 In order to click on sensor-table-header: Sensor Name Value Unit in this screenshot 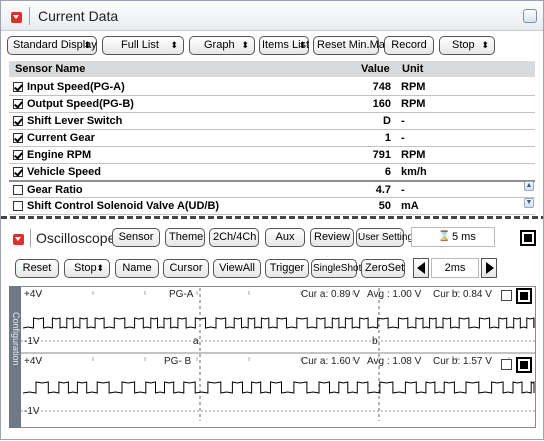, I will do `click(272, 69)`.